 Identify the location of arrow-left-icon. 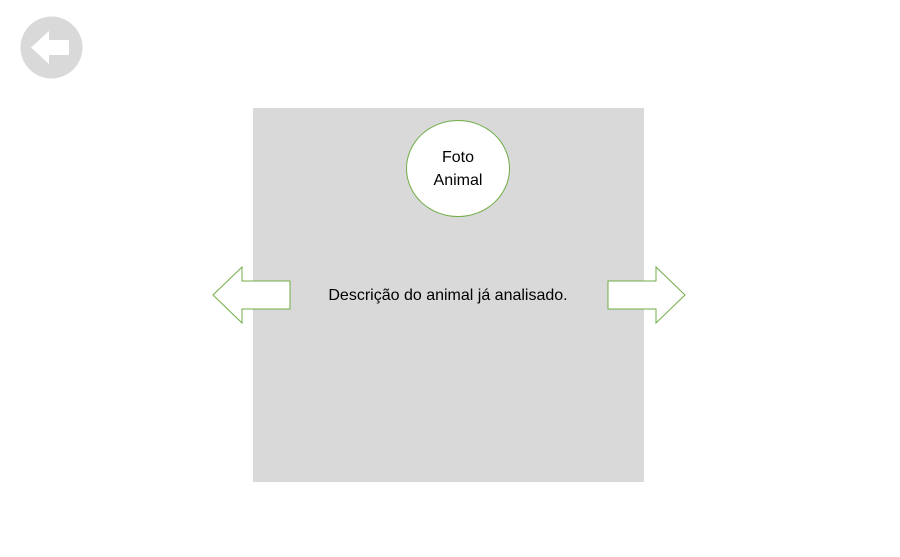
(251, 295).